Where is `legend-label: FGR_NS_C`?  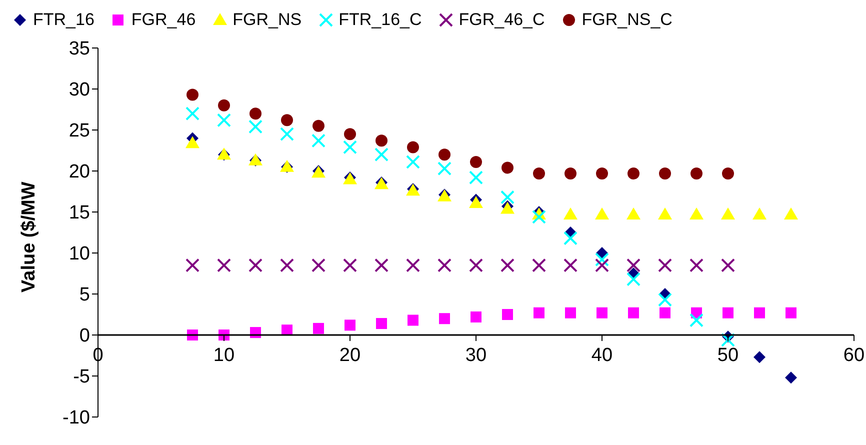
legend-label: FGR_NS_C is located at coordinates (626, 20).